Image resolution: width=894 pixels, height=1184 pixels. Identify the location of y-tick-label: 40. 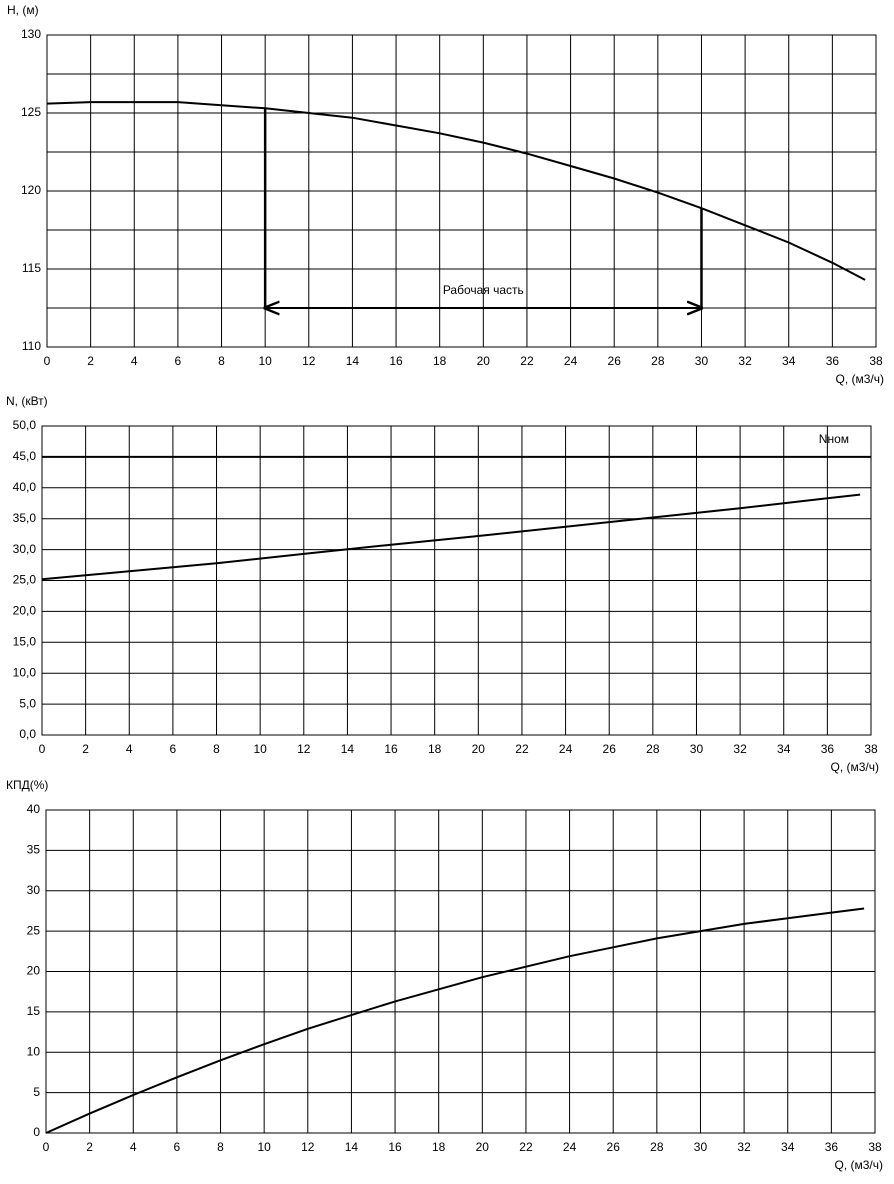
(34, 809).